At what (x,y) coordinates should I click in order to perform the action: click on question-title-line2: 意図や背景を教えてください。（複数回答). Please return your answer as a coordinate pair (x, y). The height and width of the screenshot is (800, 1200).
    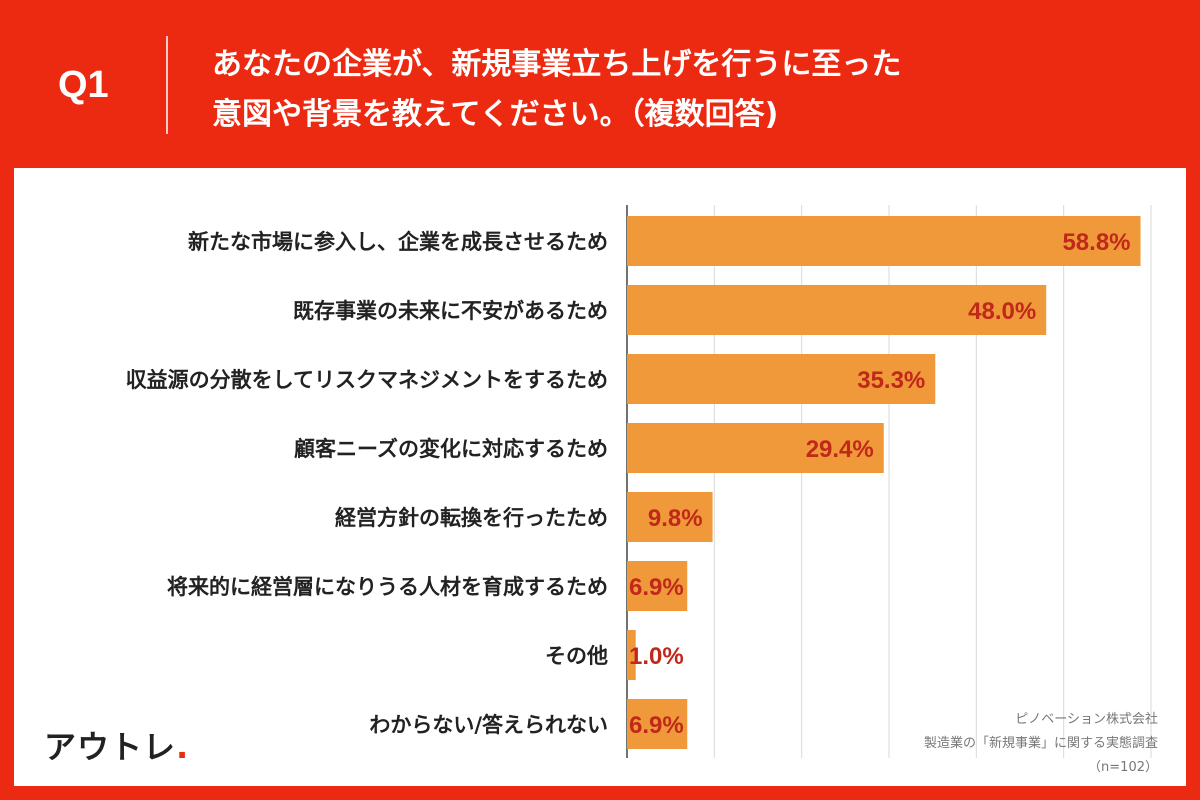
    Looking at the image, I should click on (495, 114).